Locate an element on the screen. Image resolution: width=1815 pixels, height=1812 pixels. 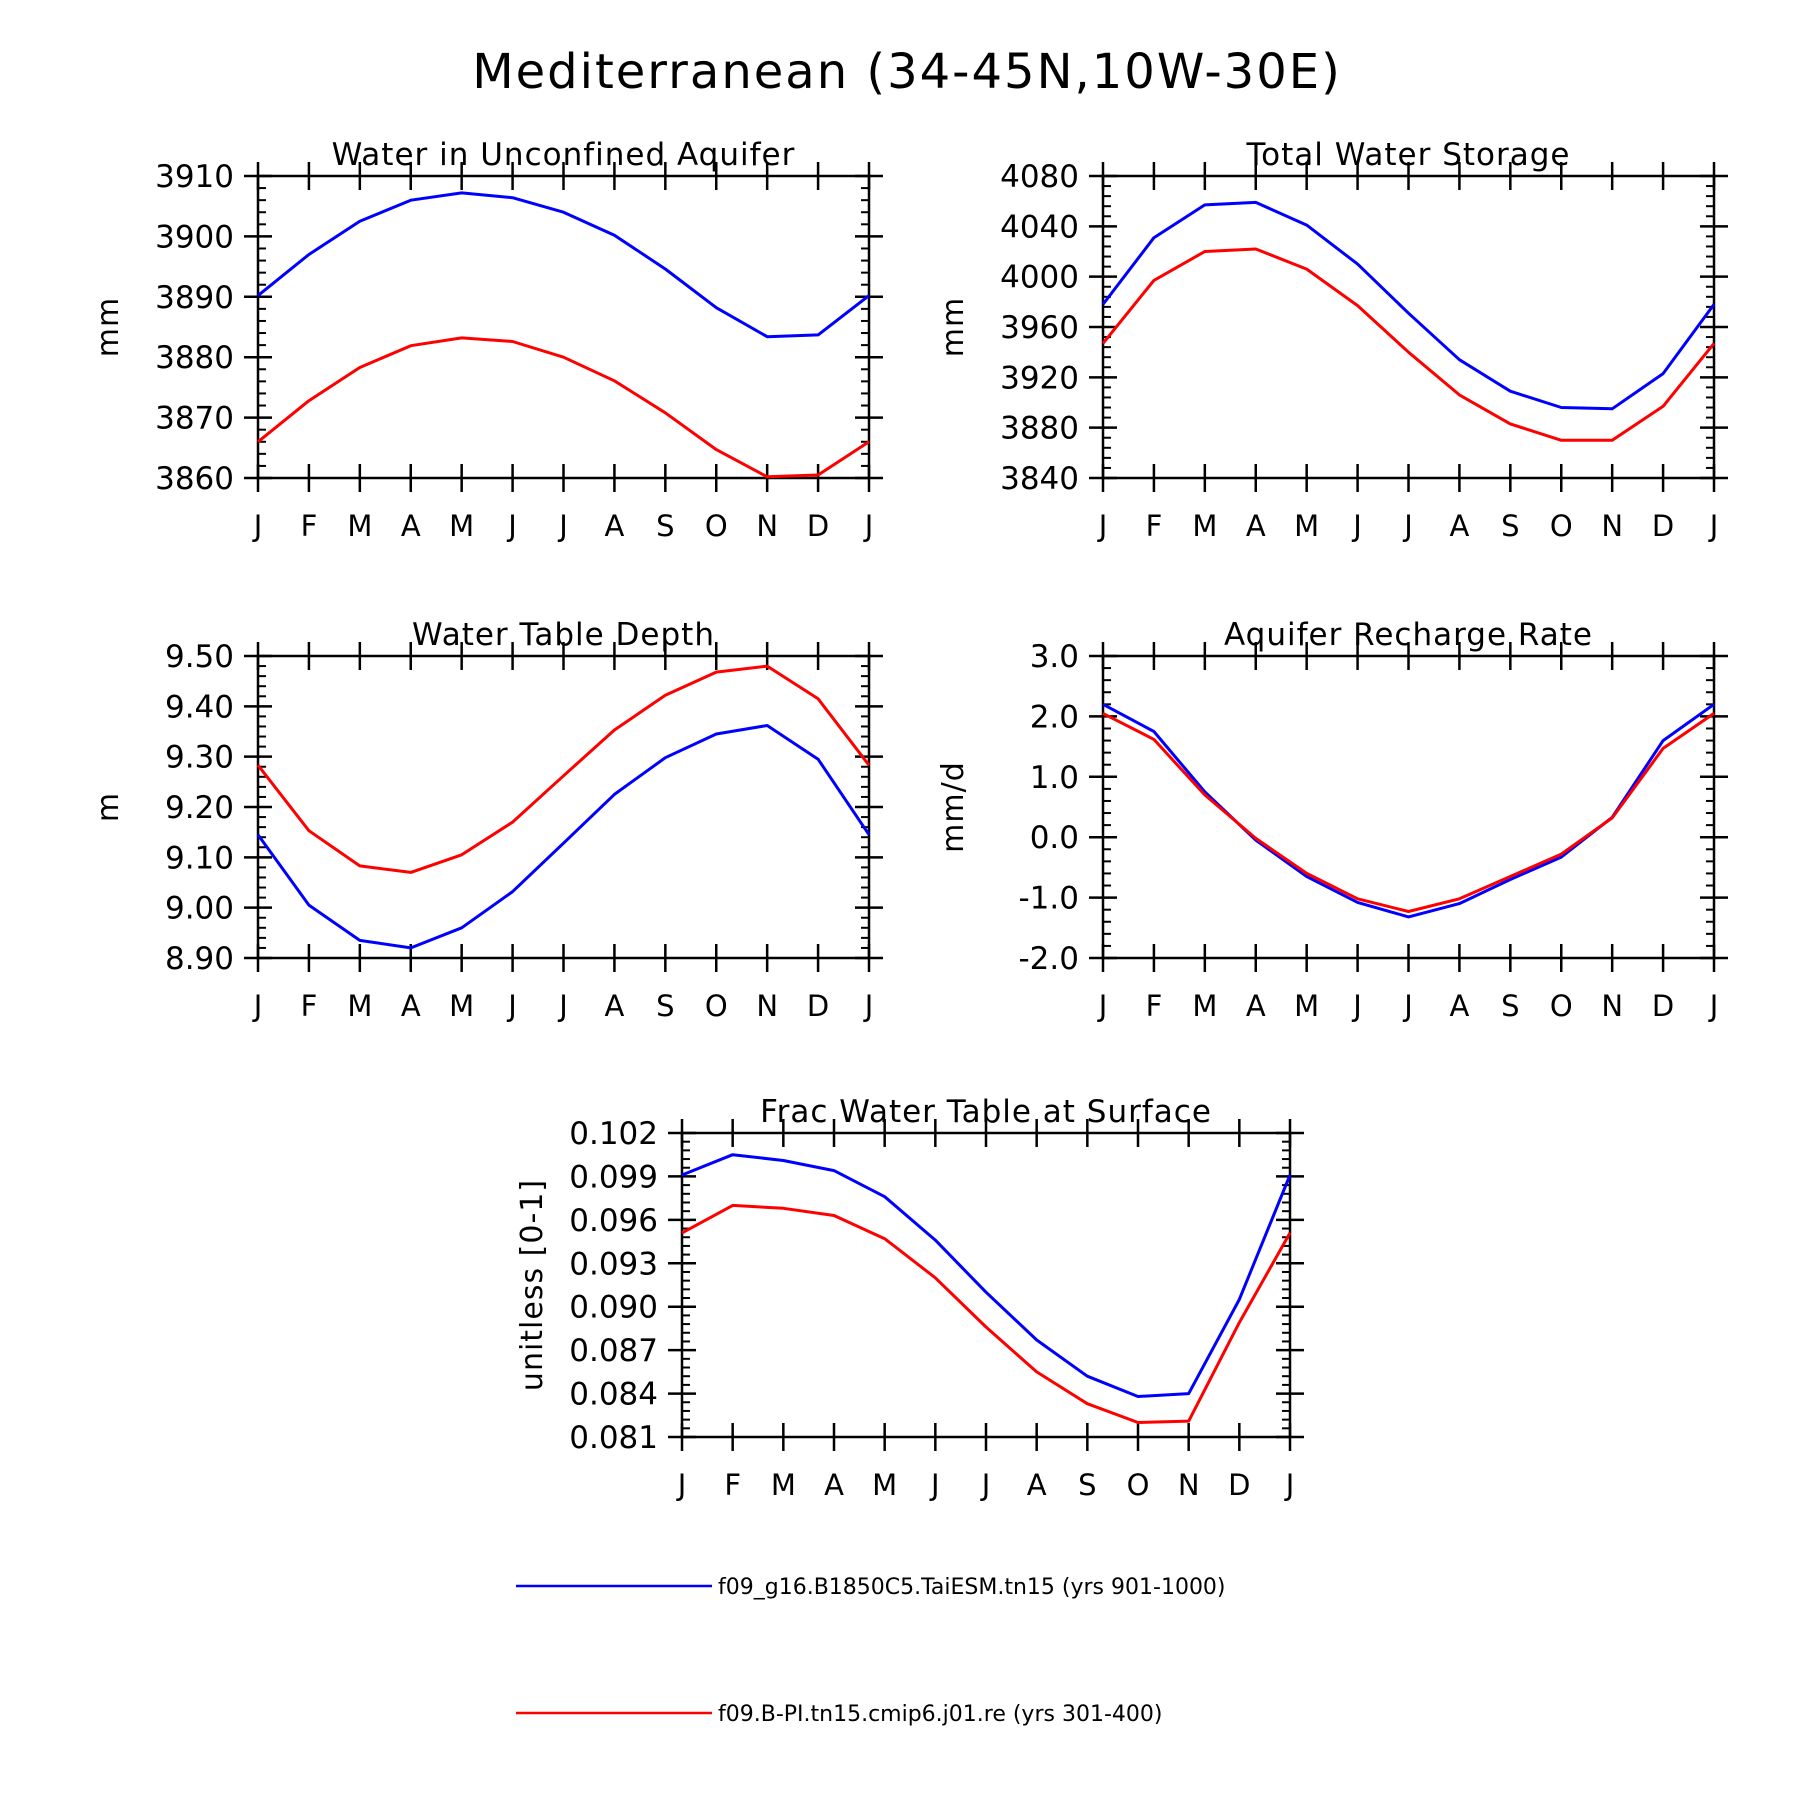
y-tick-label: 2.0 is located at coordinates (1054, 717).